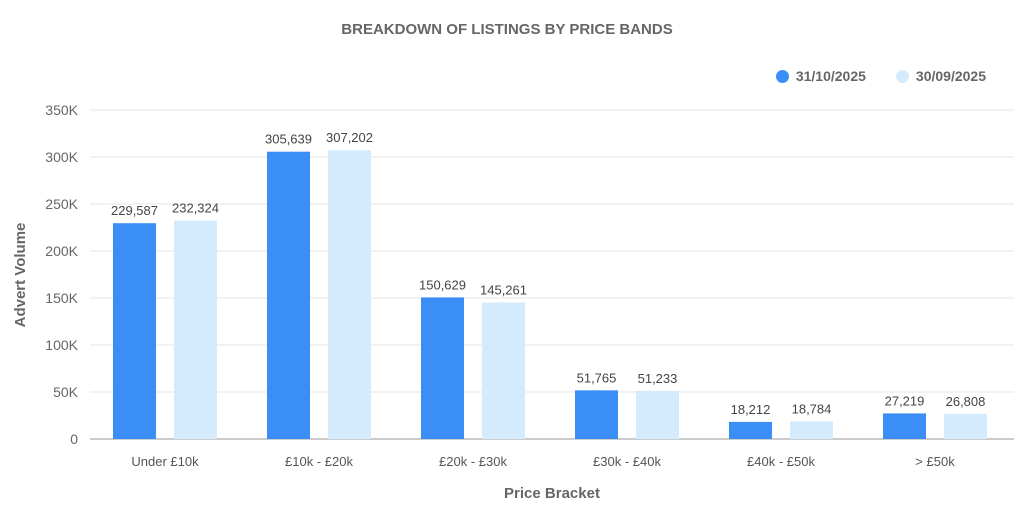  I want to click on legend-label-series-1: 31/10/2025, so click(830, 76).